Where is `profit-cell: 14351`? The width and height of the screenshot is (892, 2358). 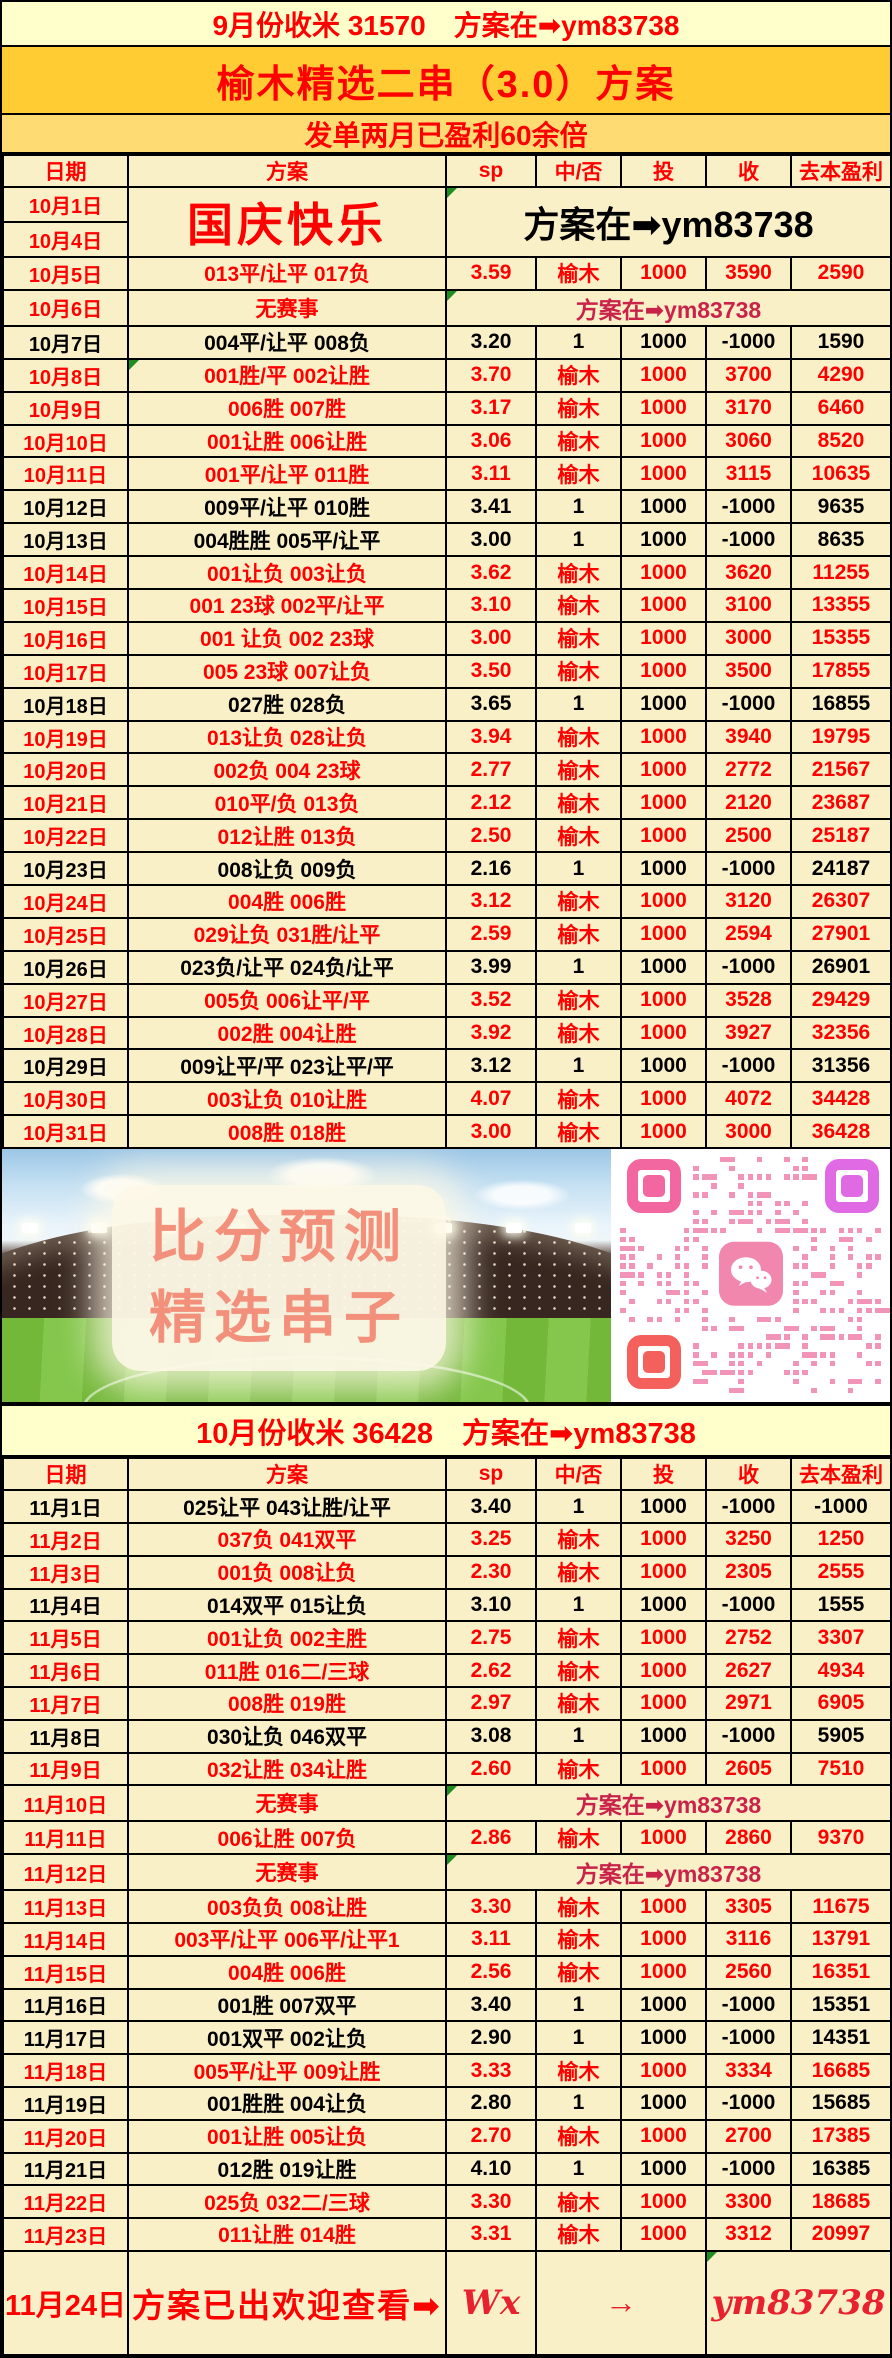 profit-cell: 14351 is located at coordinates (841, 2038).